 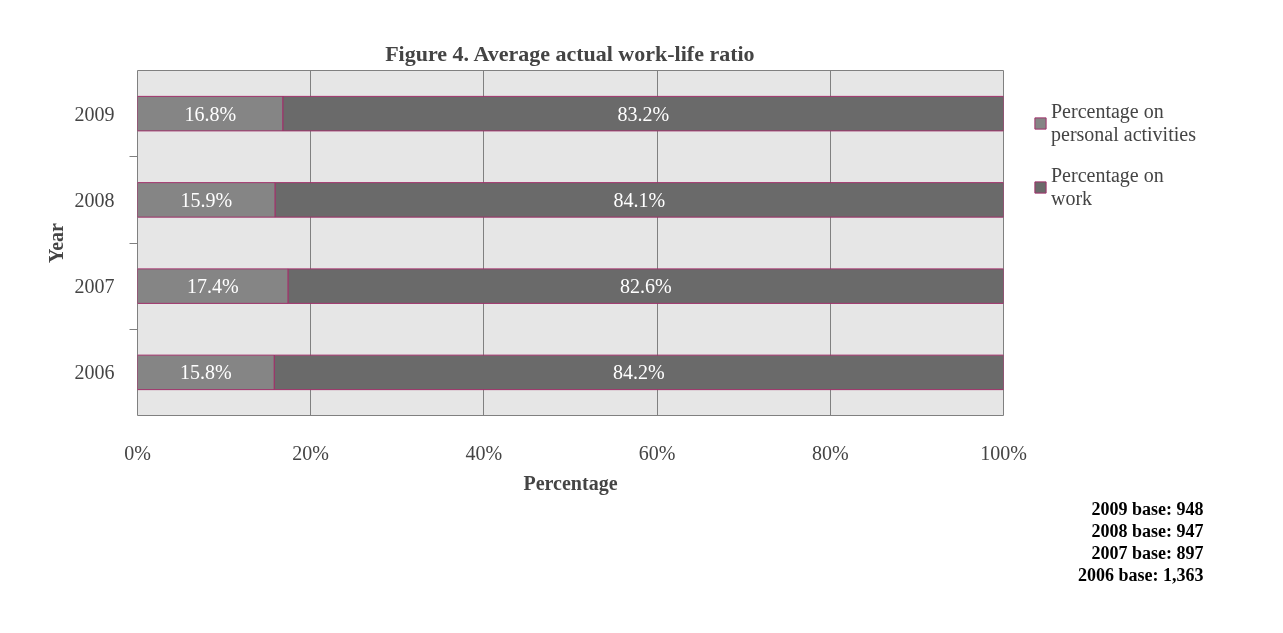 I want to click on y-axis-title: Year, so click(x=55, y=242).